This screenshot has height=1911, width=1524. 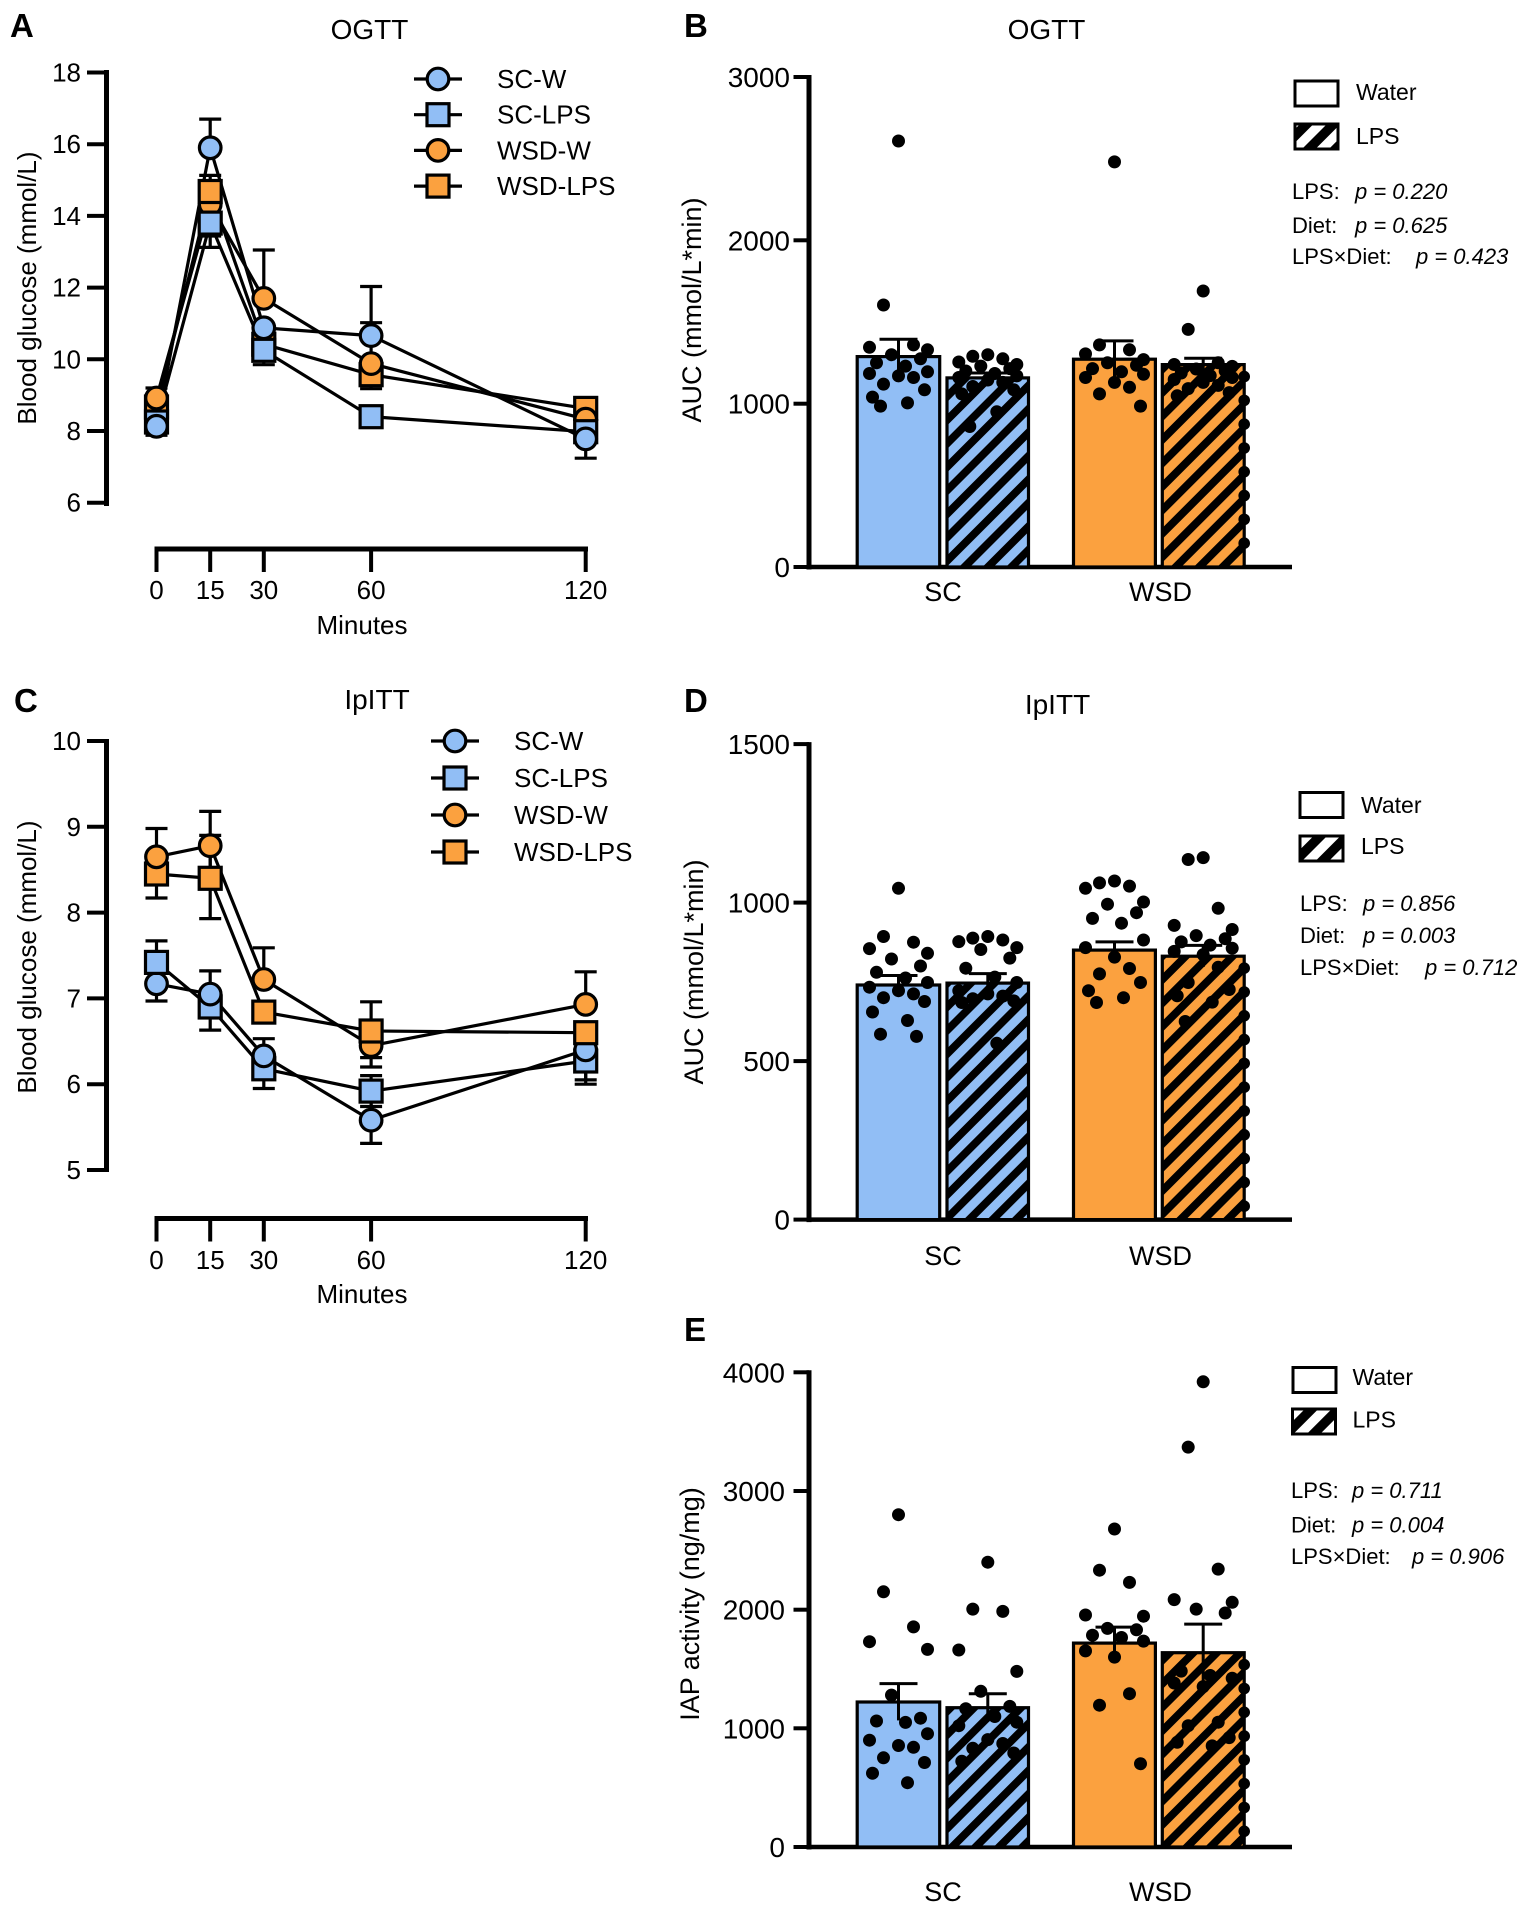 I want to click on svg-text: C, so click(x=26, y=700).